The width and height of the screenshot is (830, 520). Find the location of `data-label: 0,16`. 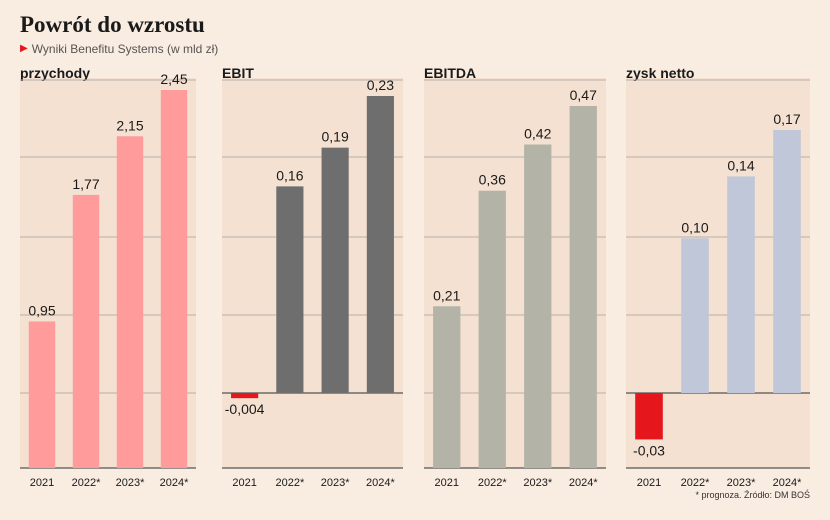

data-label: 0,16 is located at coordinates (289, 175).